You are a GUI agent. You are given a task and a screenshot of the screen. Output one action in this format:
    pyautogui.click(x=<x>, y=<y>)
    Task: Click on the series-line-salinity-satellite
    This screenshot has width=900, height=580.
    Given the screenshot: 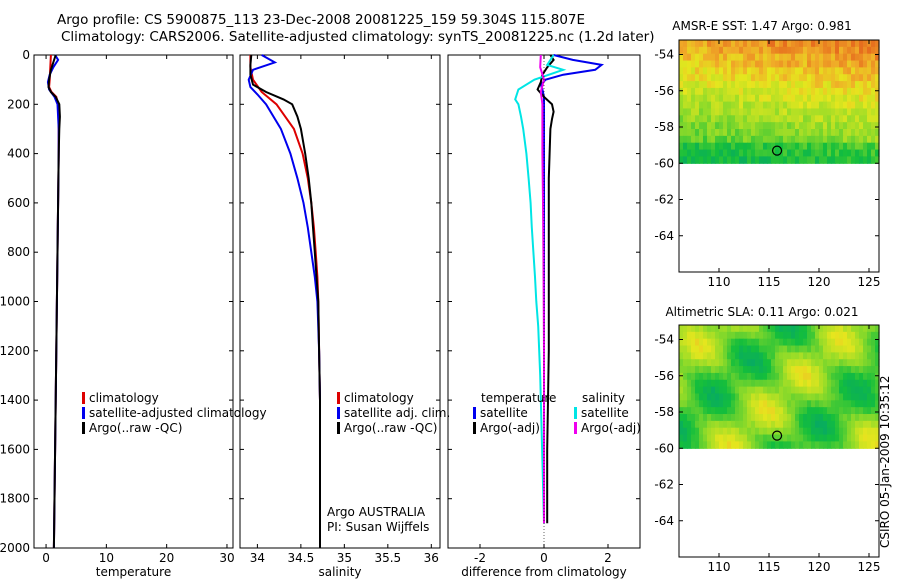 What is the action you would take?
    pyautogui.click(x=540, y=289)
    